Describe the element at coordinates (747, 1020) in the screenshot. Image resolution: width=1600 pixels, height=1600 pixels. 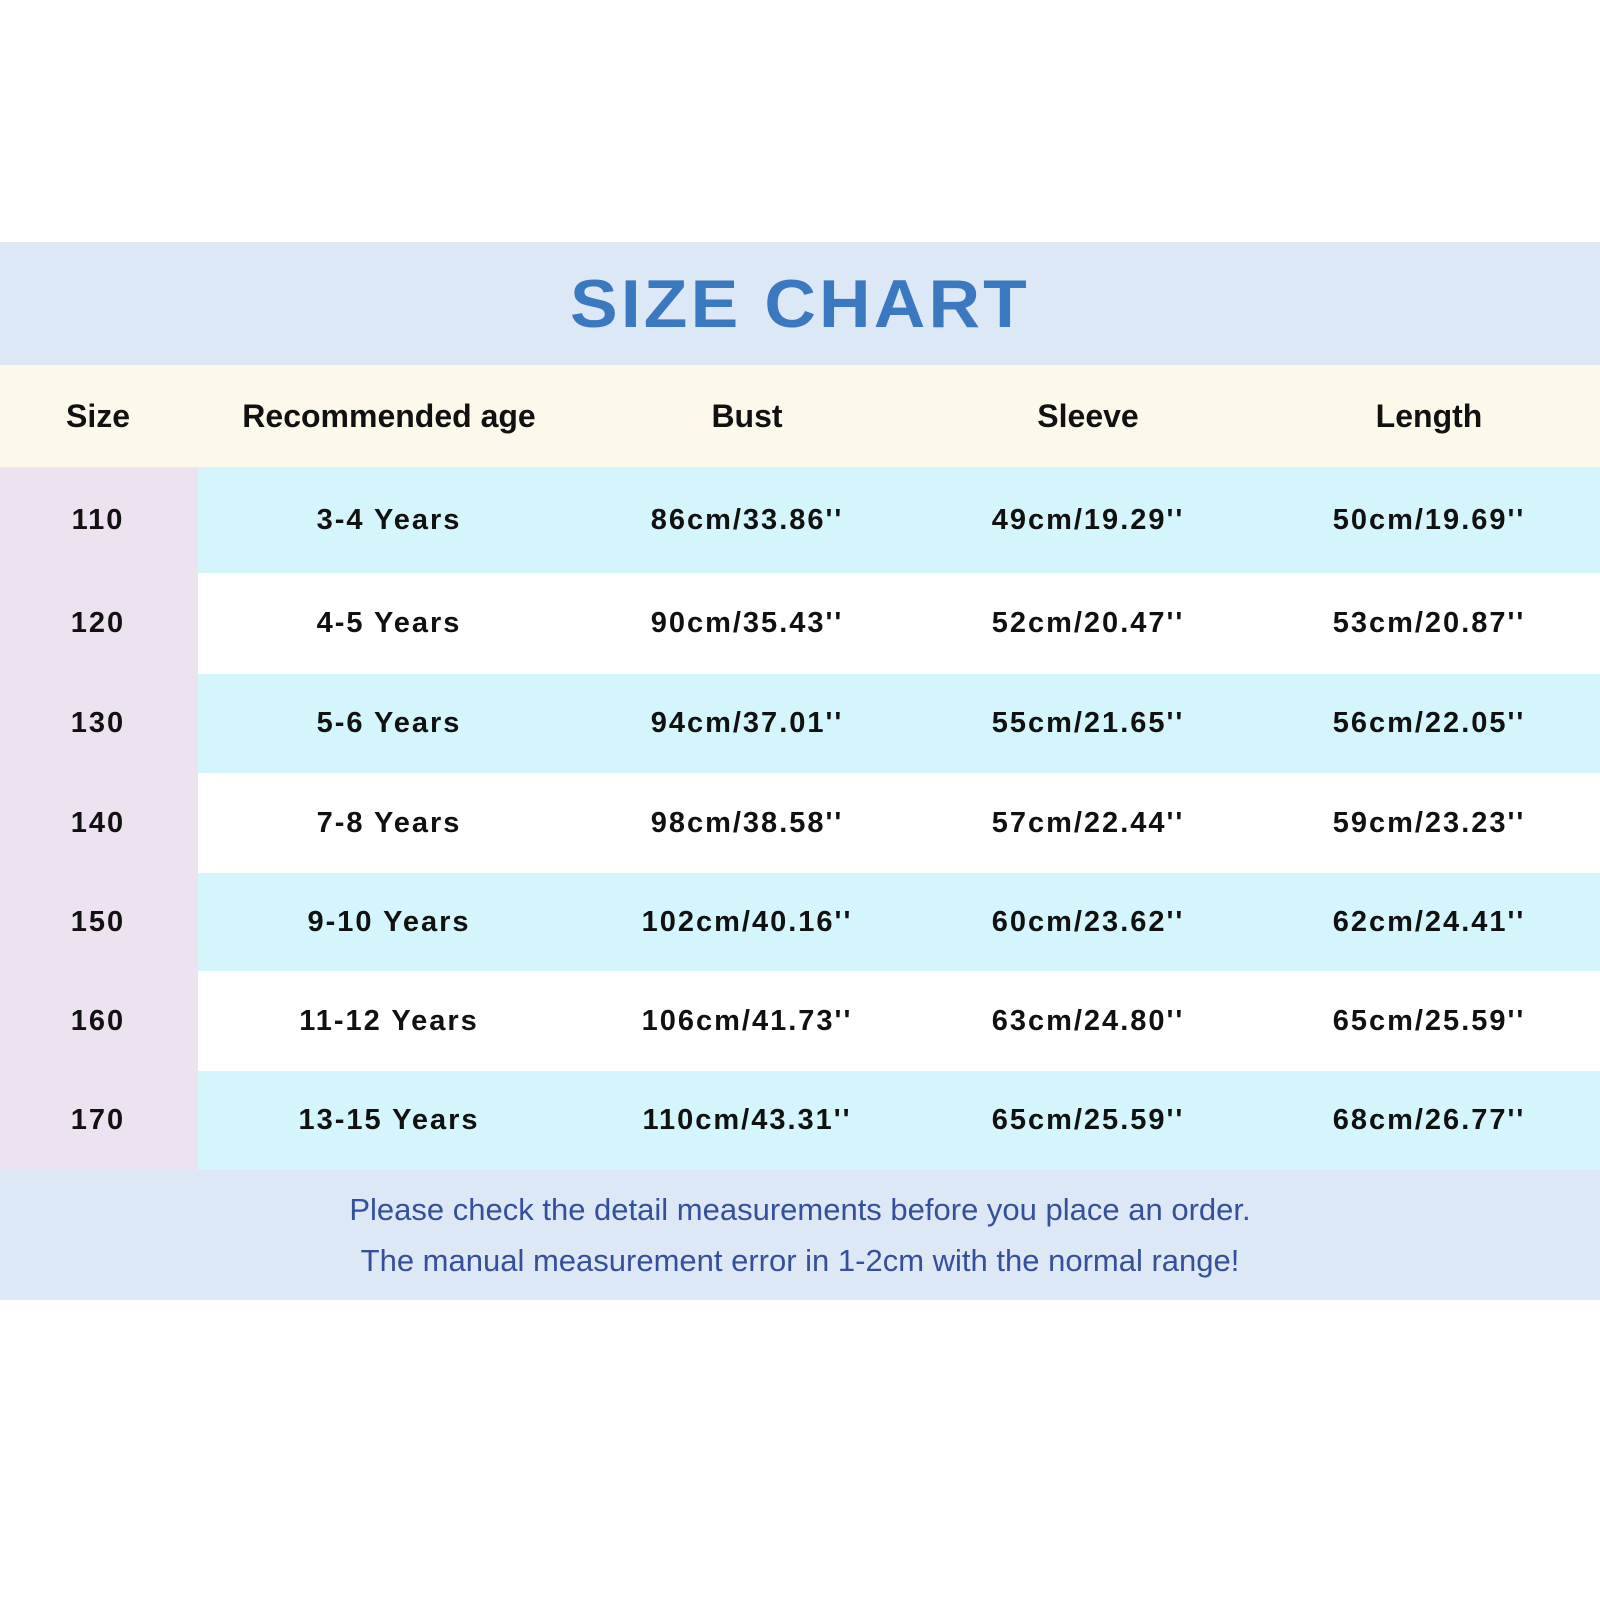
I see `cell-bust: 106cm/41.73''` at that location.